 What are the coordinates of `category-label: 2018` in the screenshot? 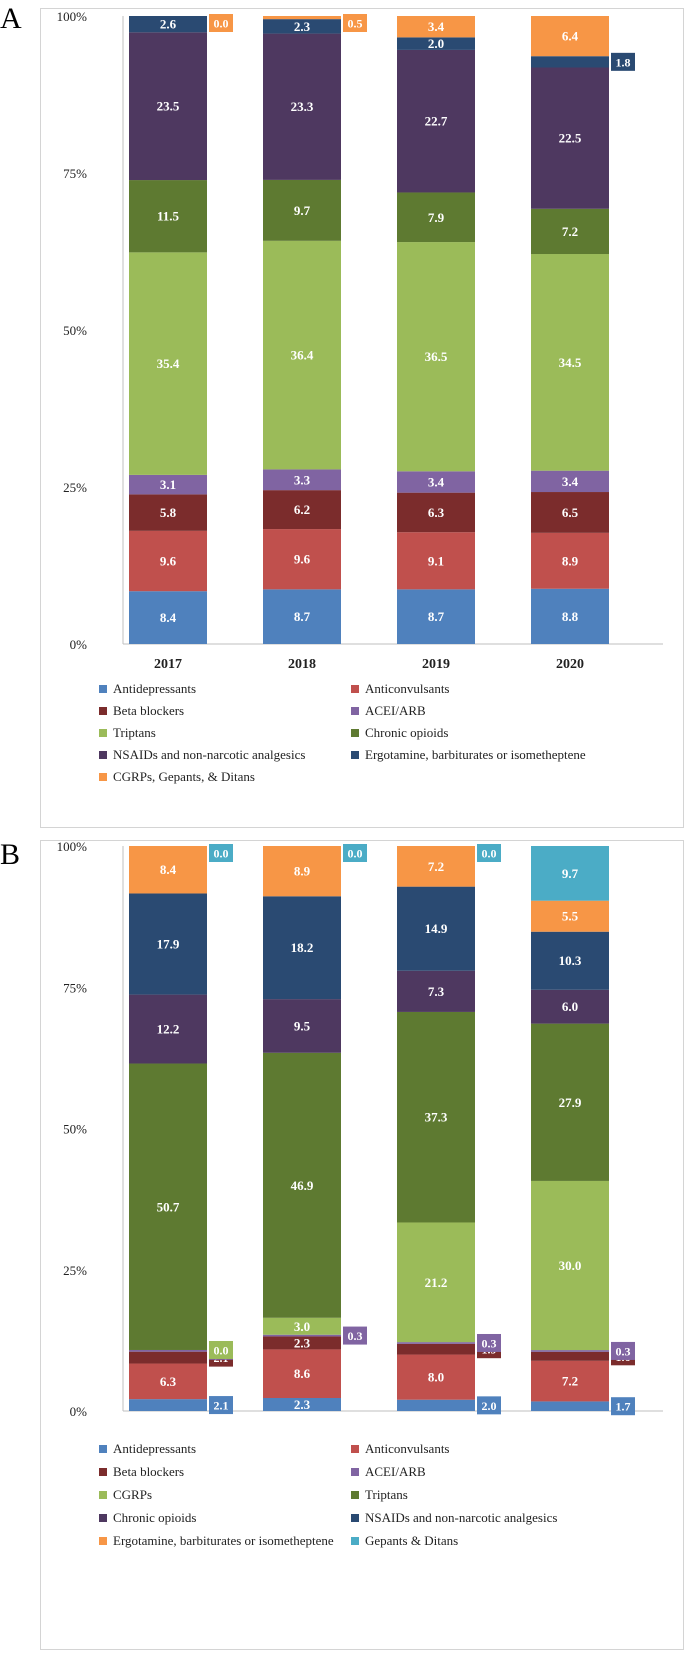 It's located at (302, 664).